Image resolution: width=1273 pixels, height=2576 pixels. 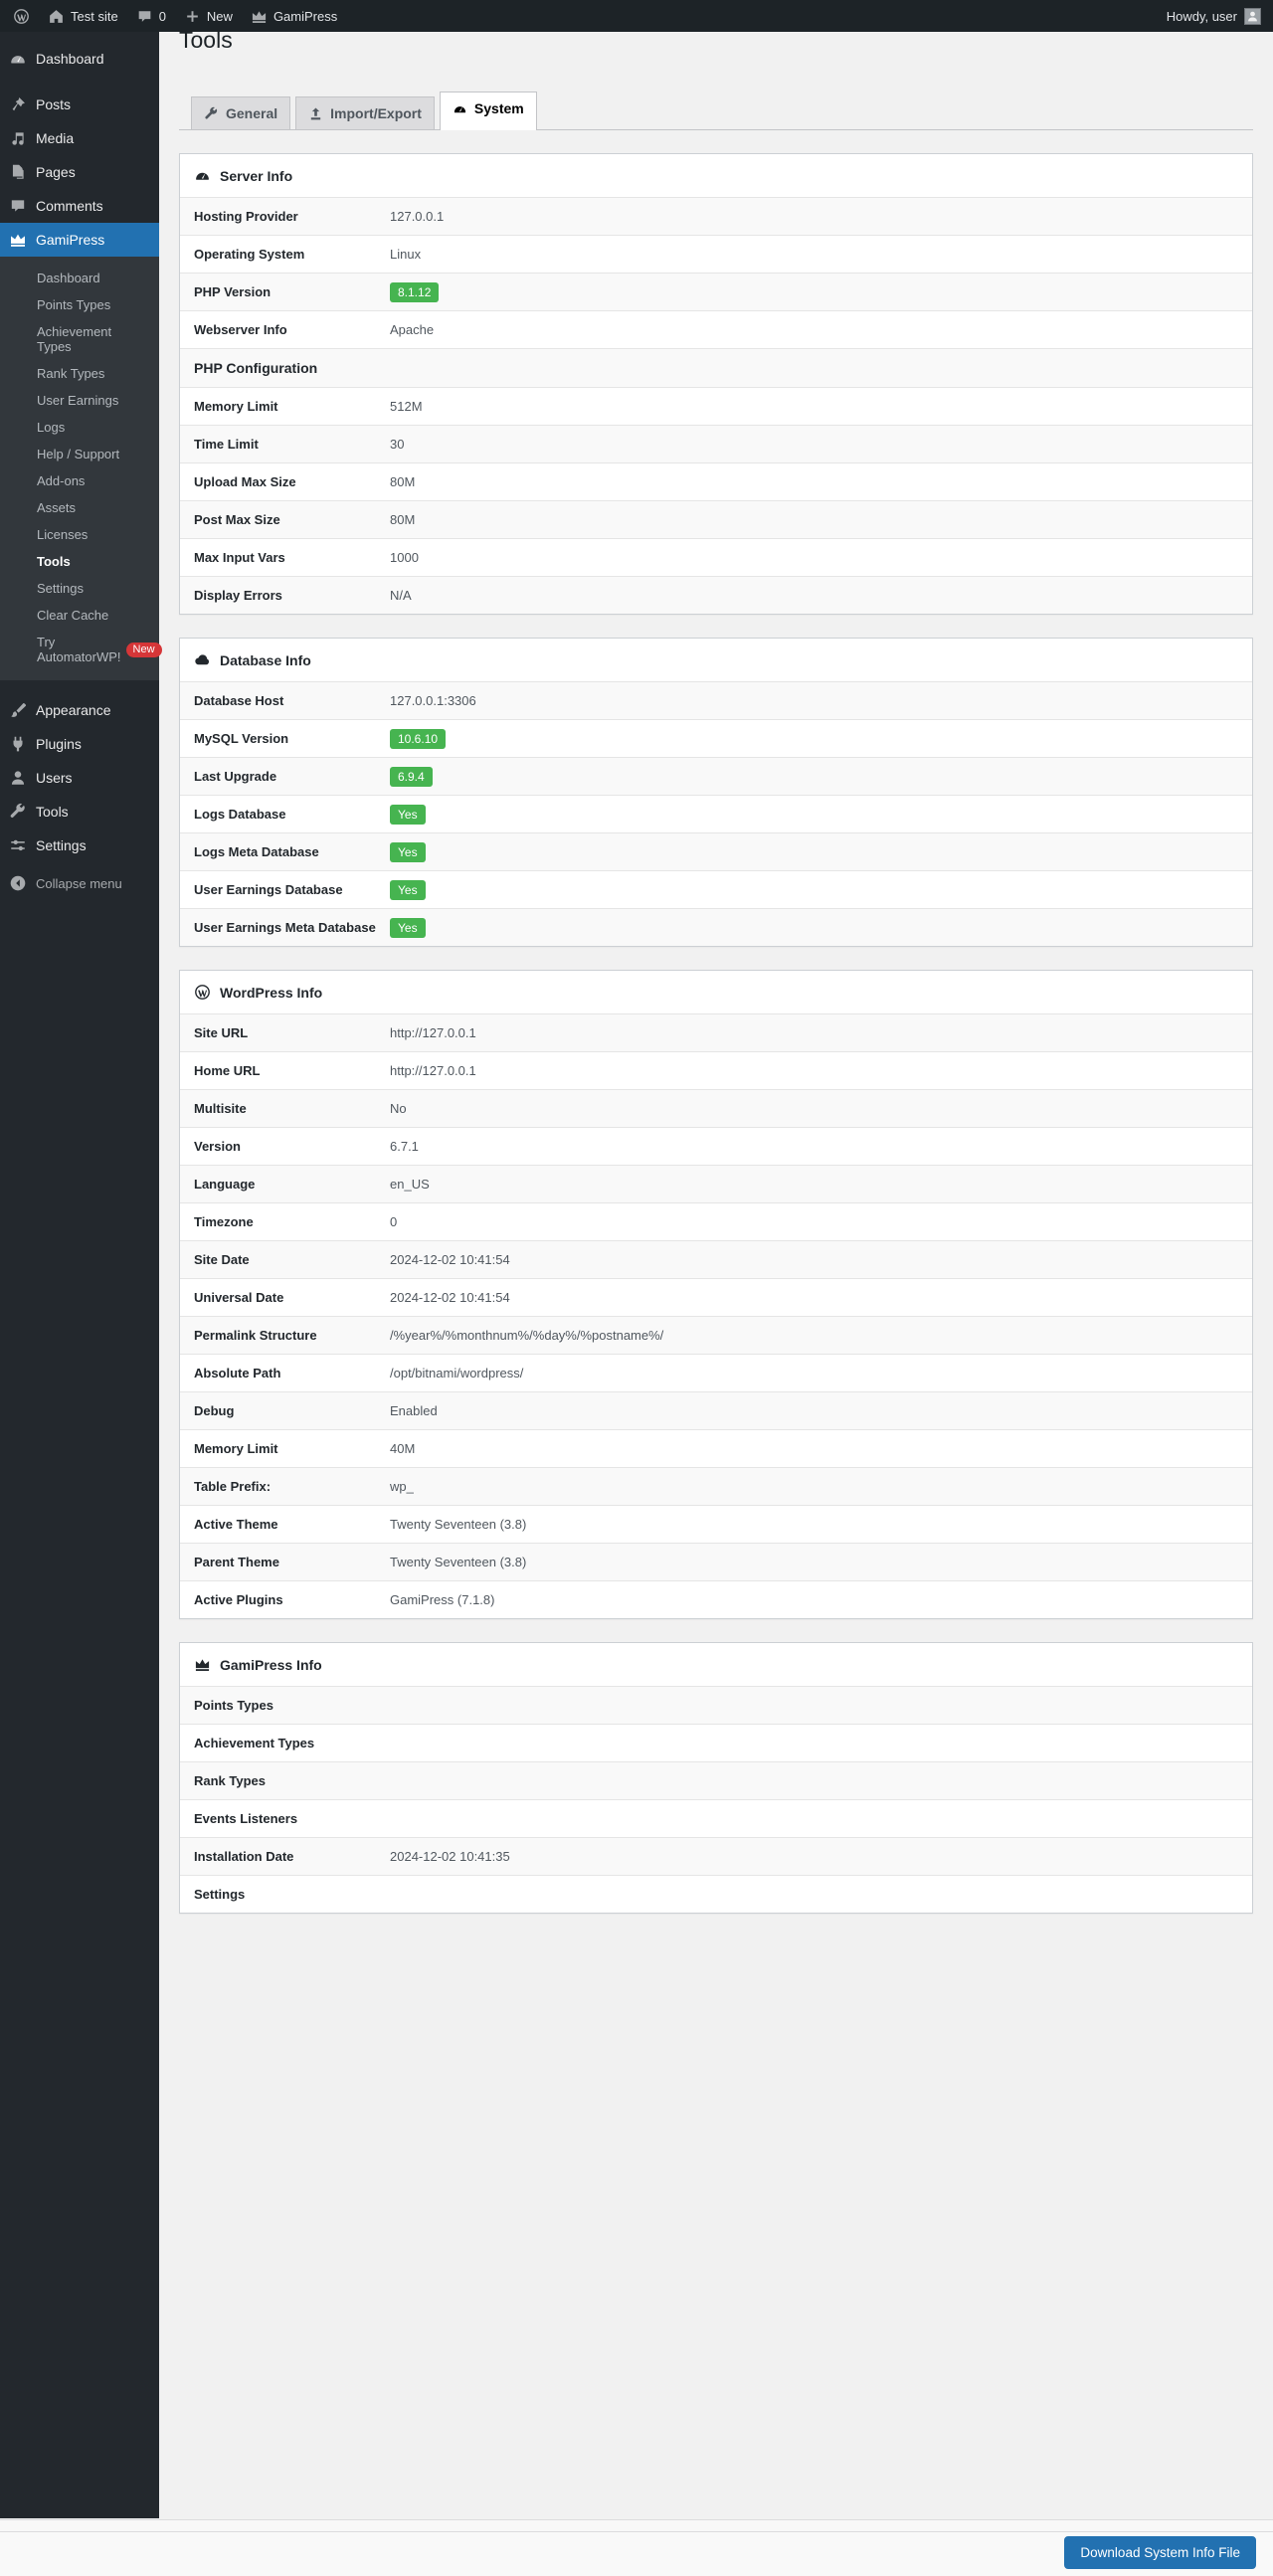 What do you see at coordinates (716, 927) in the screenshot?
I see `table-row: User Earnings Meta Database Yes` at bounding box center [716, 927].